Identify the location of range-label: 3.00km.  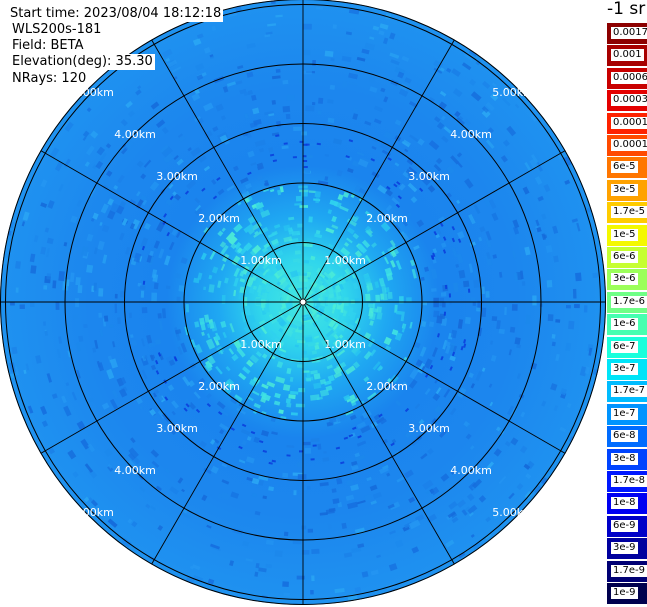
(177, 428).